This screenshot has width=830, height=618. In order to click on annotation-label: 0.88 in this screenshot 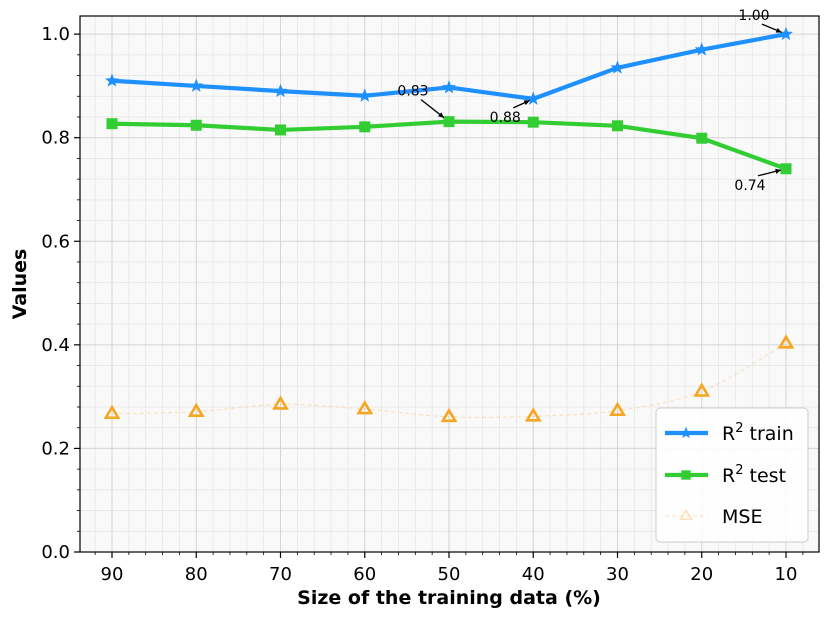, I will do `click(505, 118)`.